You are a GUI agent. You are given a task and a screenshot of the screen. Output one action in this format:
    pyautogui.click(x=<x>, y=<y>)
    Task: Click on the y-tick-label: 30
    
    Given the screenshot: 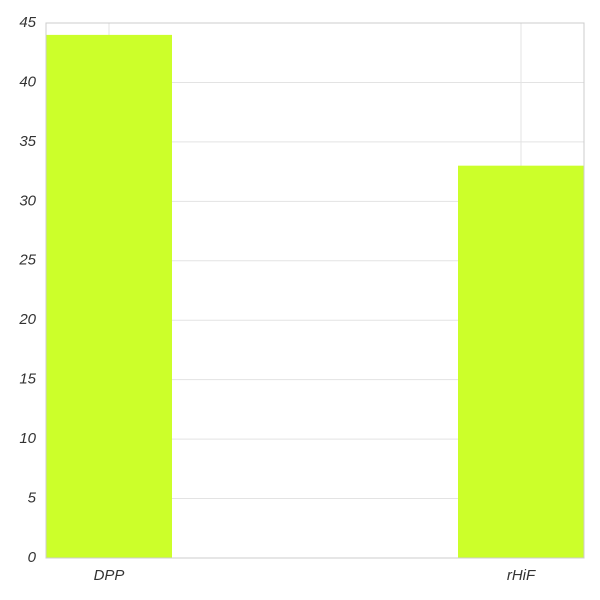 What is the action you would take?
    pyautogui.click(x=27, y=200)
    